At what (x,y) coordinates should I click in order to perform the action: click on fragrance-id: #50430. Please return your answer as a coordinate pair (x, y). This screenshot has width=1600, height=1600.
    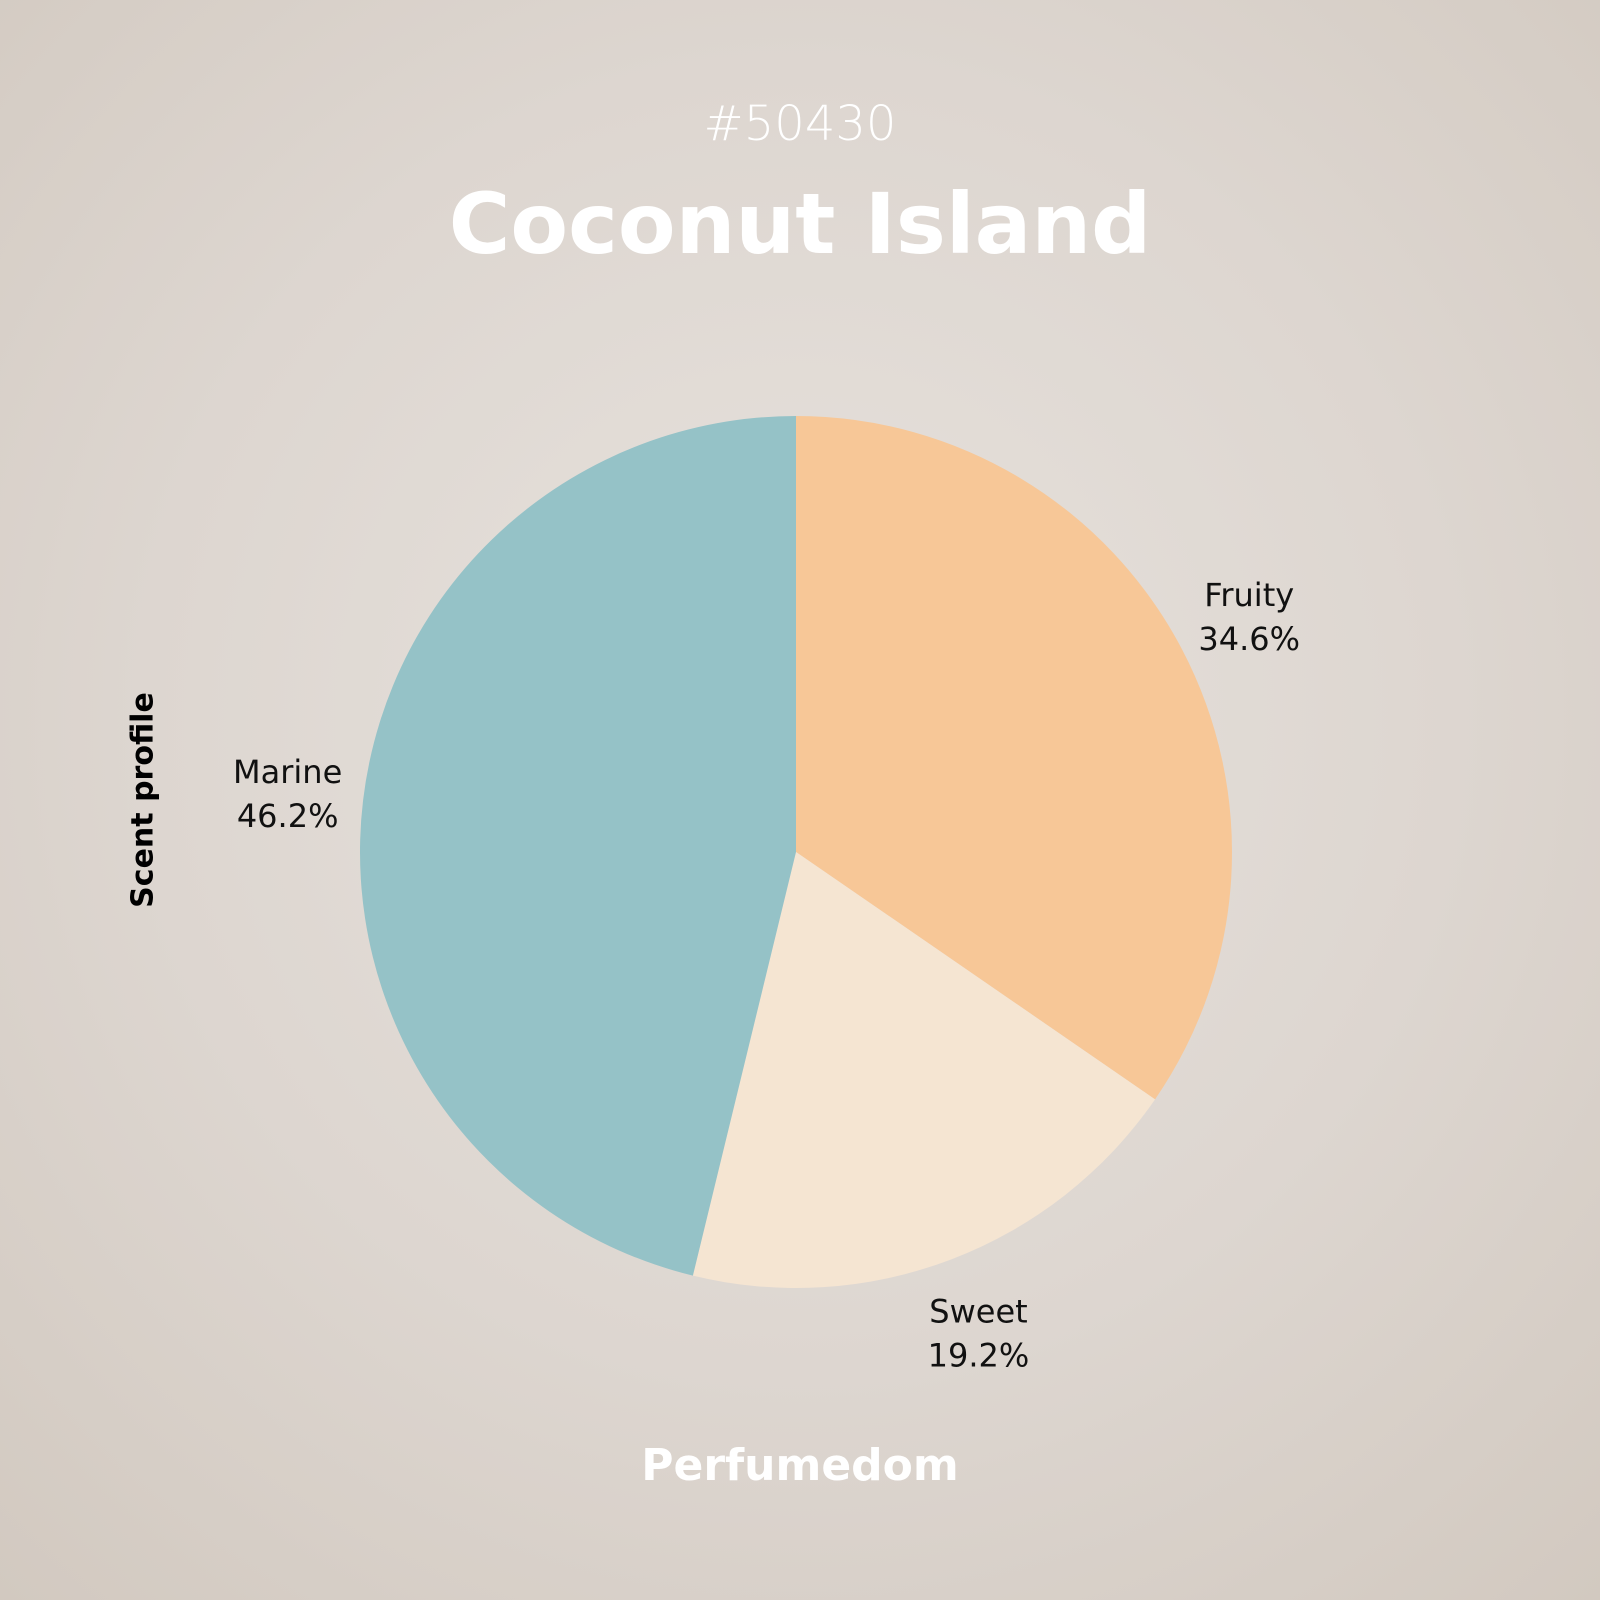
    Looking at the image, I should click on (800, 124).